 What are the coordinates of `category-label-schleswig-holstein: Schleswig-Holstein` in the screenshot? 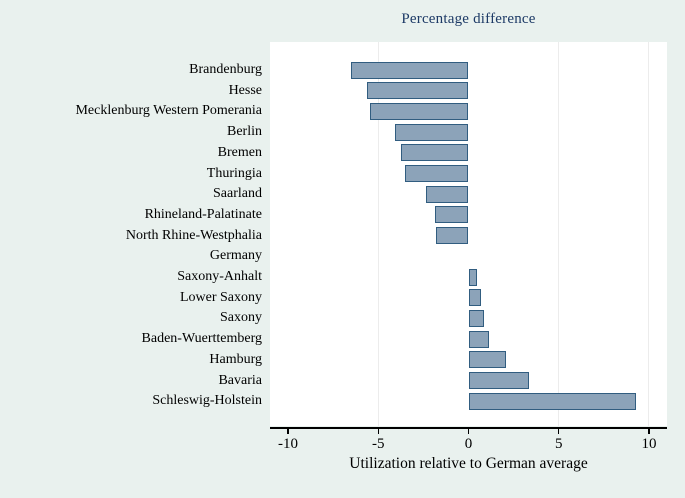 It's located at (207, 401).